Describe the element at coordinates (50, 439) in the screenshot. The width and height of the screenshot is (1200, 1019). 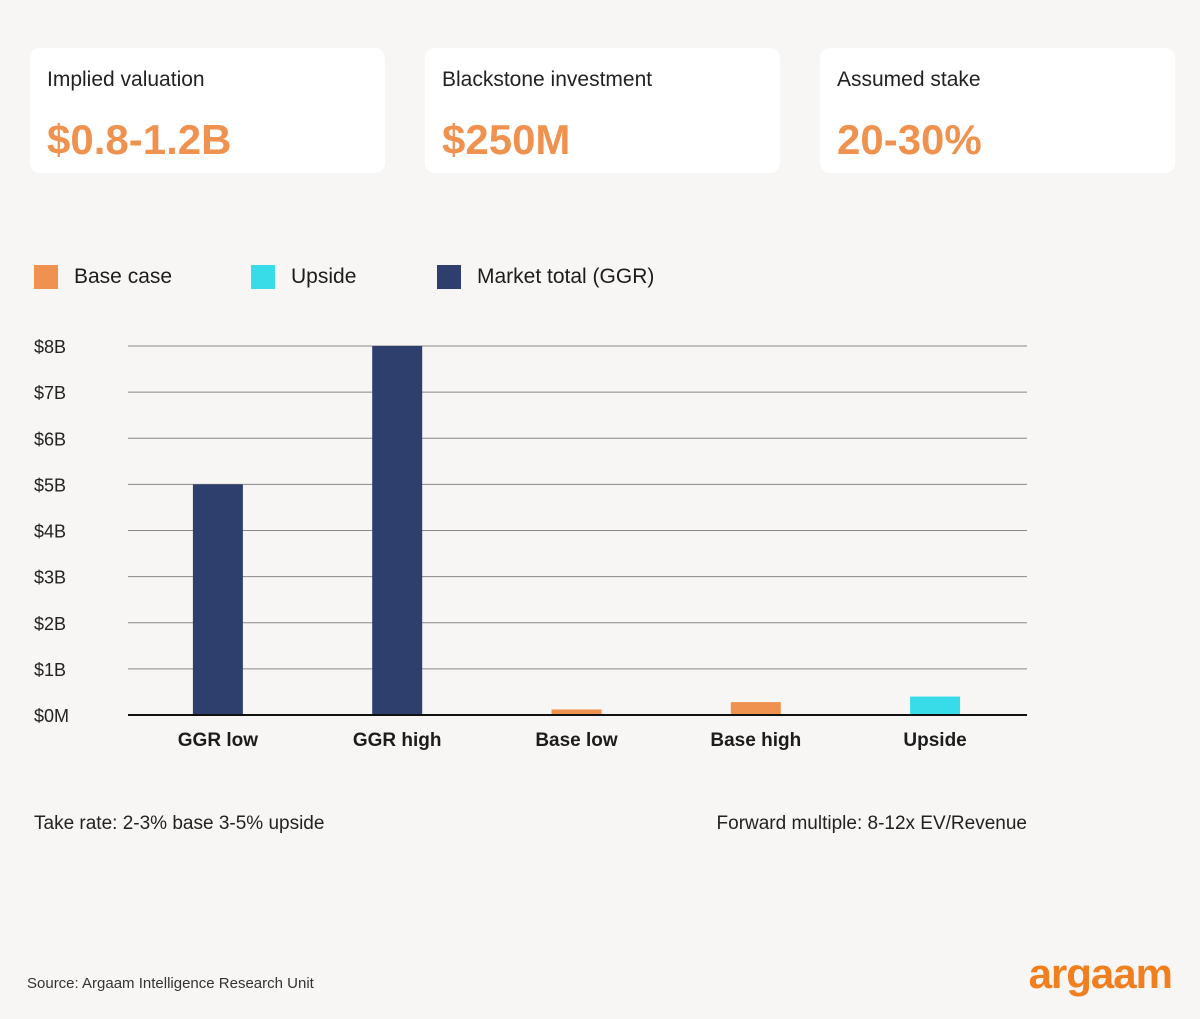
I see `y-tick-label: $6B` at that location.